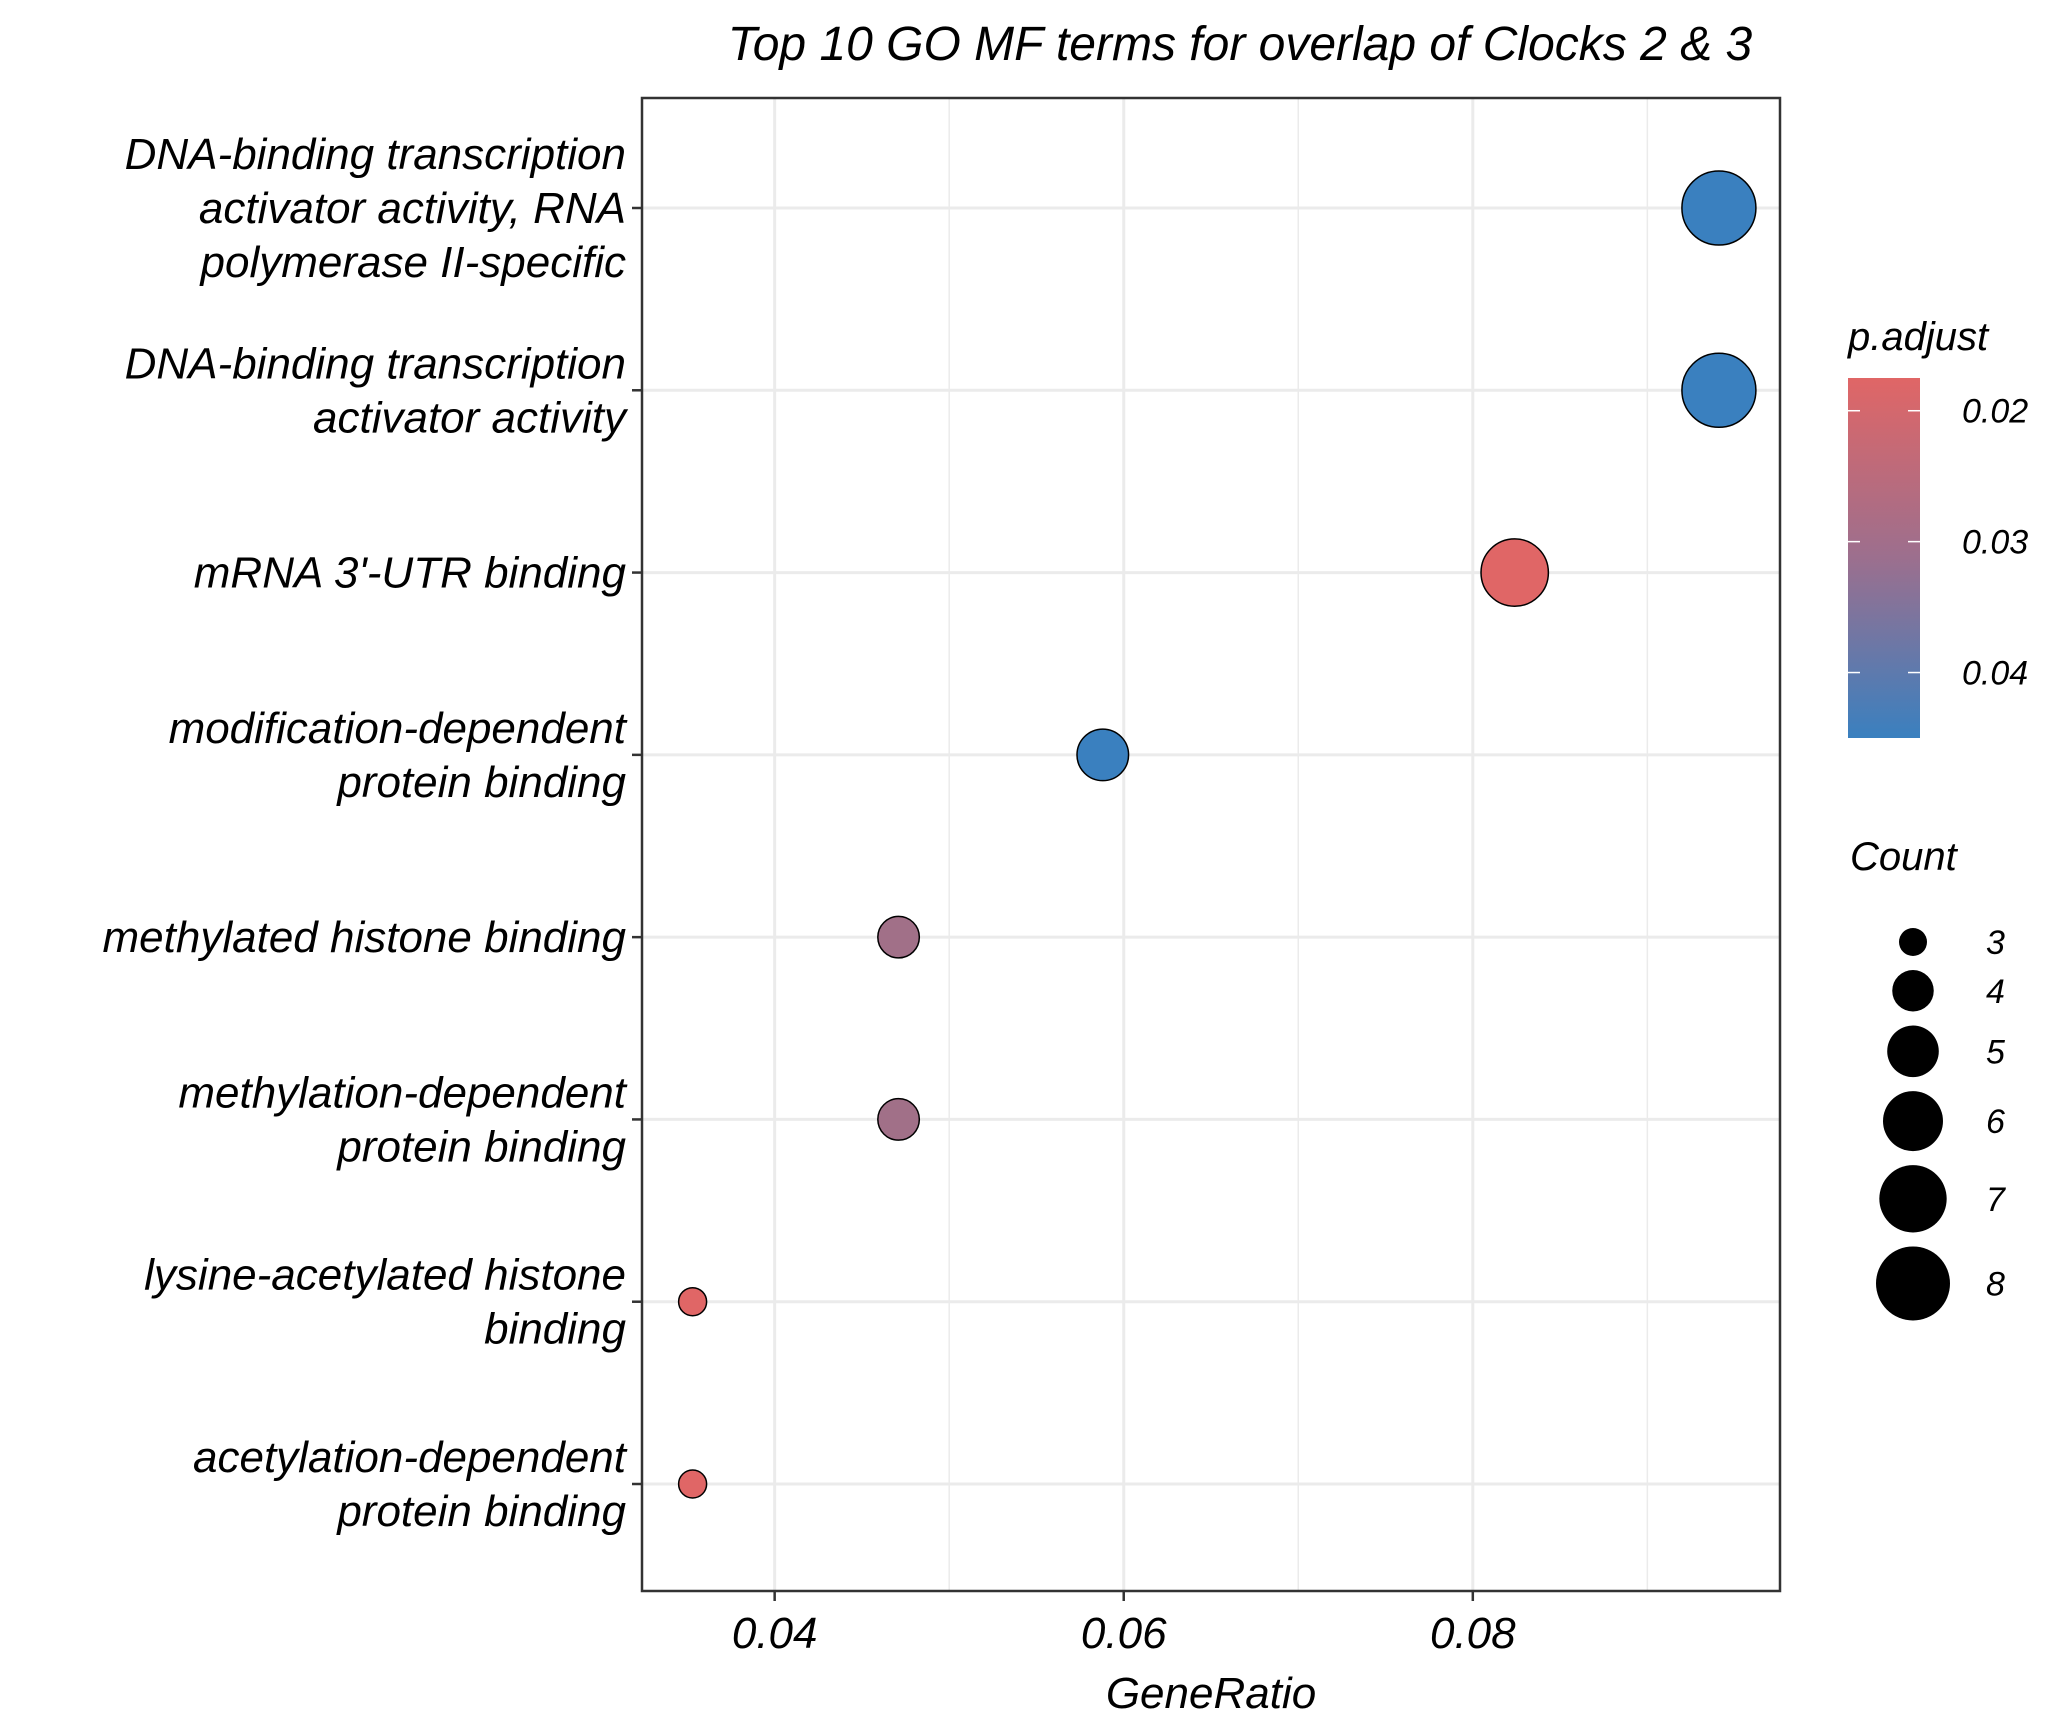 The image size is (2053, 1734). I want to click on size-legend-title: Count, so click(1904, 857).